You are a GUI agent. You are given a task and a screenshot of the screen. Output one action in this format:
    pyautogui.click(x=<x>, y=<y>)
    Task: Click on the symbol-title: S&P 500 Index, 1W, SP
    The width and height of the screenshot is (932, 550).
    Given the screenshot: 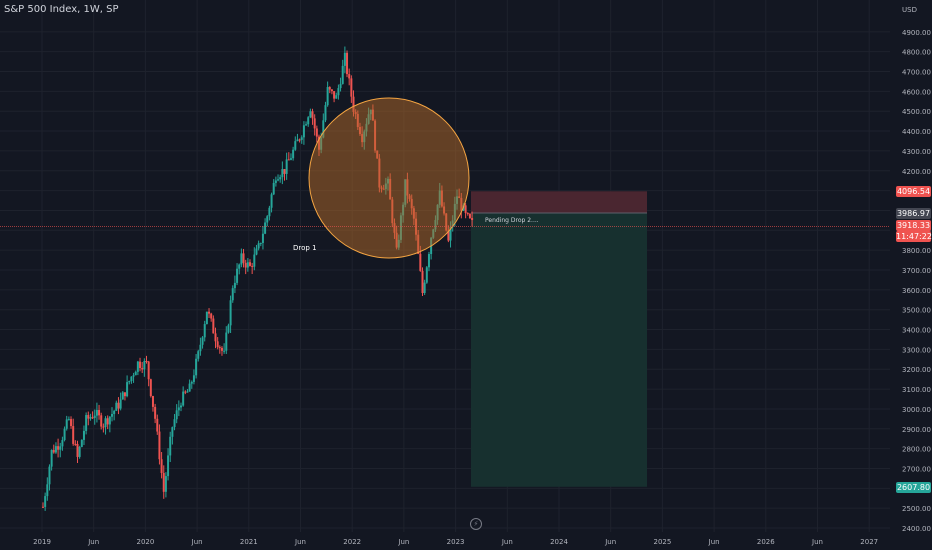 What is the action you would take?
    pyautogui.click(x=61, y=9)
    